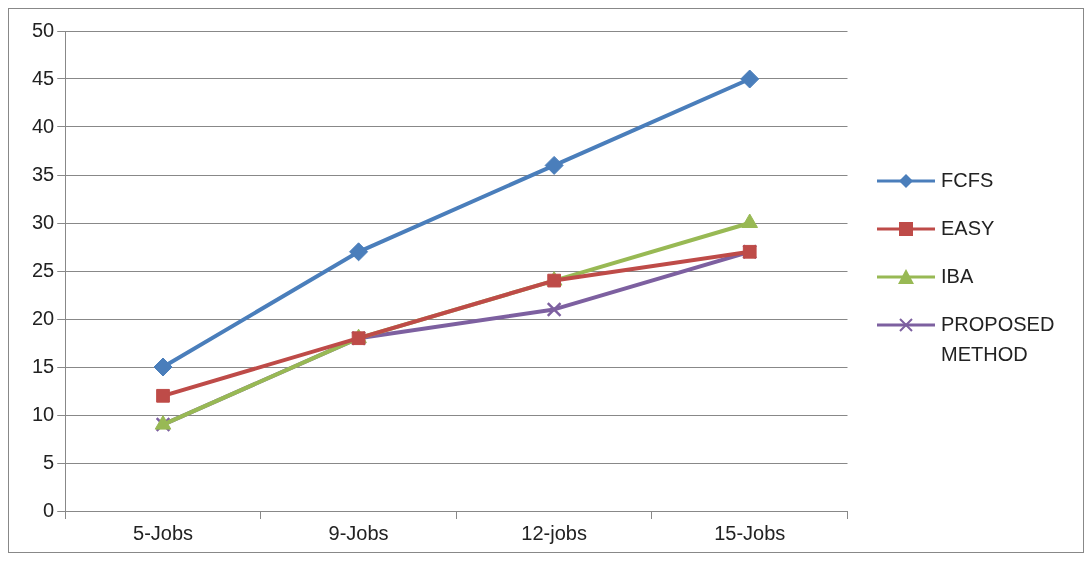  I want to click on y-tick-label: 30, so click(43, 221).